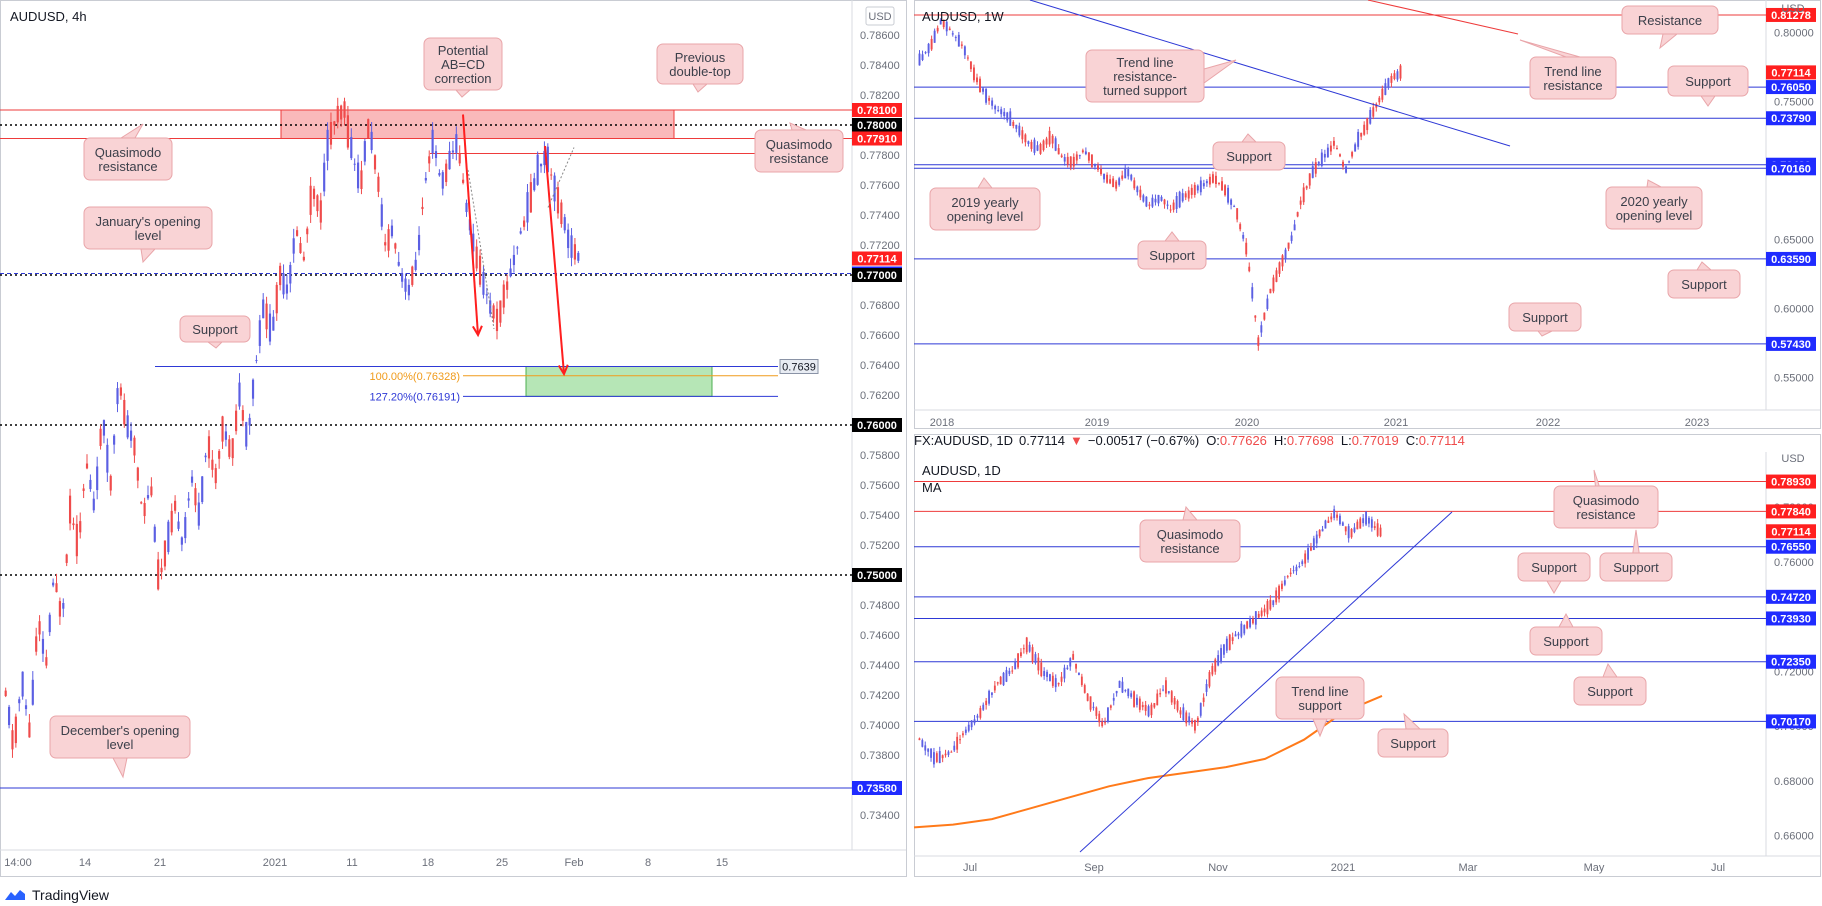 The image size is (1822, 906). I want to click on minor-level-box, so click(799, 366).